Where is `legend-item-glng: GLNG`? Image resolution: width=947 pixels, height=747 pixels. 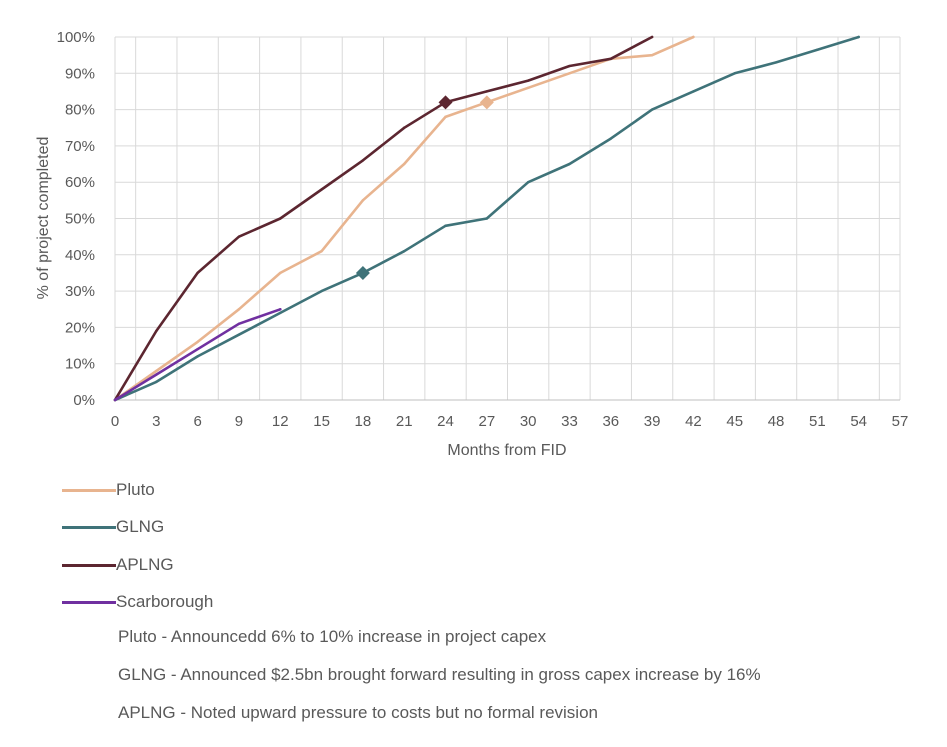 legend-item-glng: GLNG is located at coordinates (113, 527).